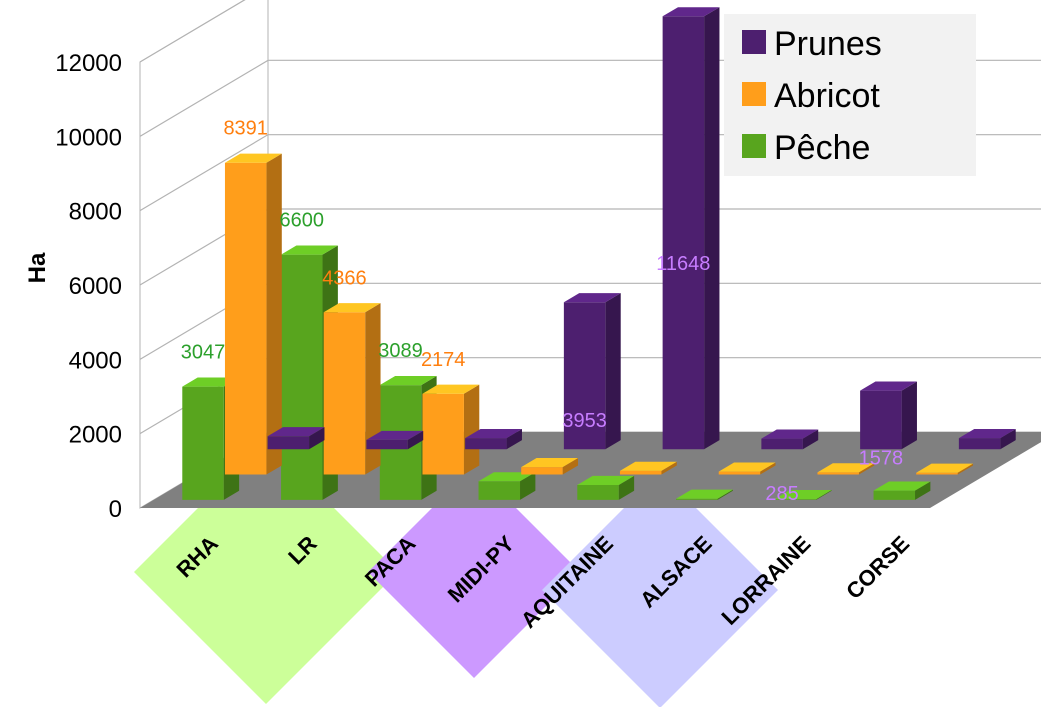 This screenshot has width=1041, height=707. What do you see at coordinates (584, 421) in the screenshot?
I see `data-label: 3953` at bounding box center [584, 421].